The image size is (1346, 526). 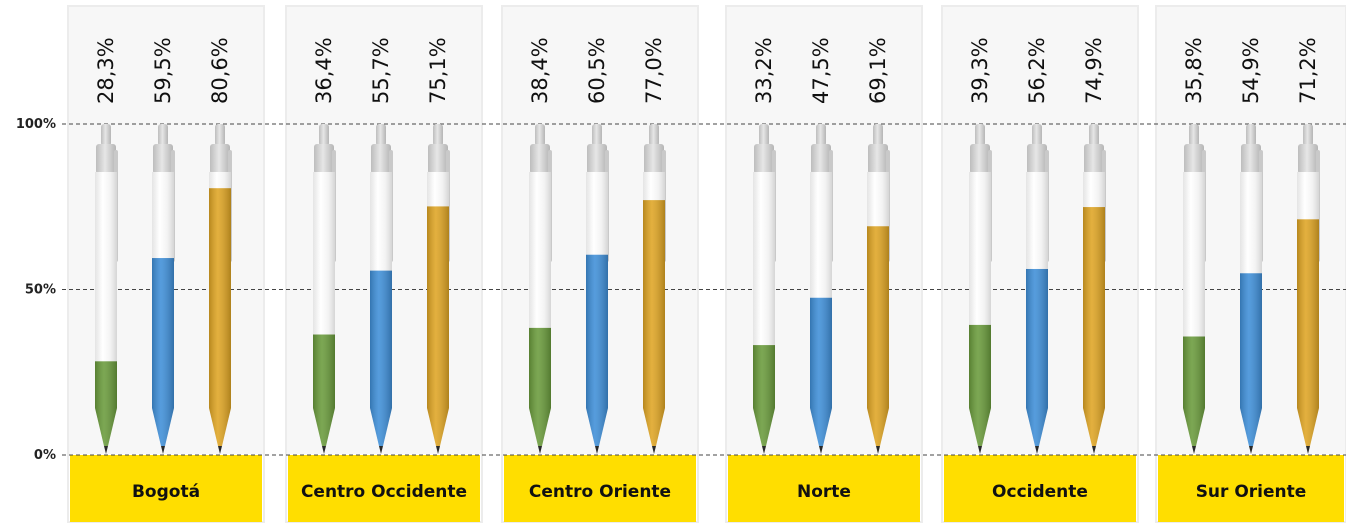 What do you see at coordinates (1251, 492) in the screenshot?
I see `region-label: Sur Oriente` at bounding box center [1251, 492].